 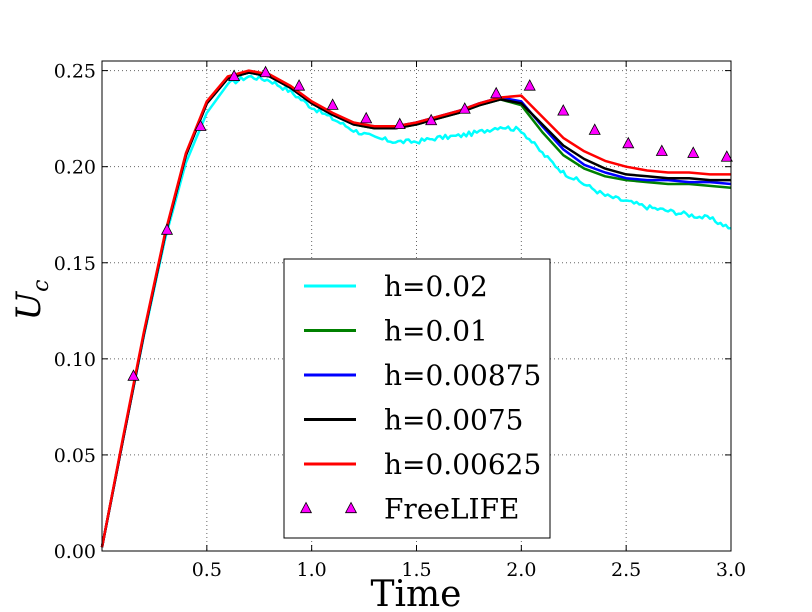 I want to click on y-axis-title-main: U, so click(x=29, y=305).